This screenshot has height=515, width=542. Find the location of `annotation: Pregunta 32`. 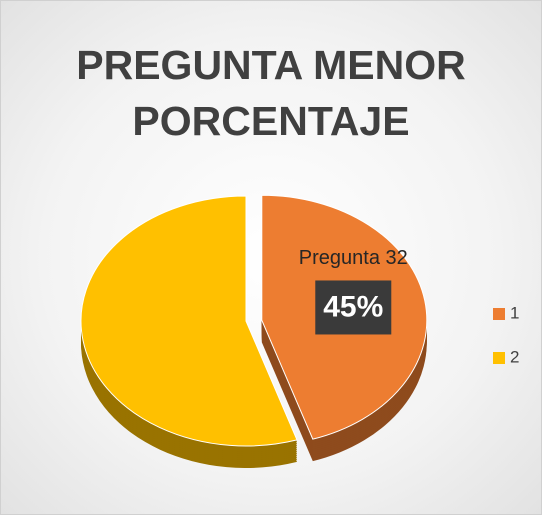

annotation: Pregunta 32 is located at coordinates (353, 258).